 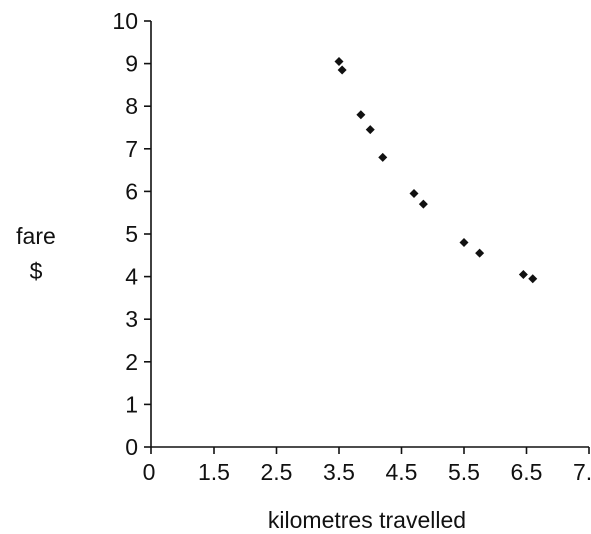 I want to click on x-tick-label: 5.5, so click(x=464, y=472).